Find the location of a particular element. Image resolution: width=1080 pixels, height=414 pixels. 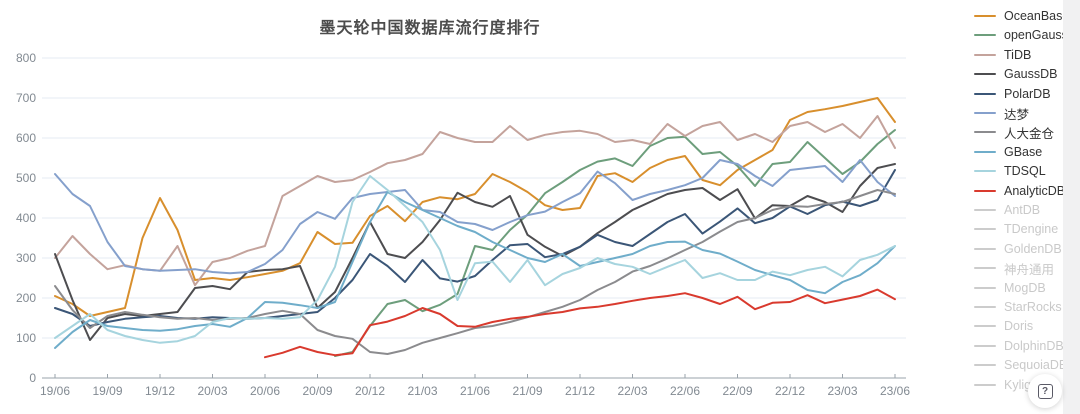

x-axis-label-21/06: 21/06 is located at coordinates (475, 391).